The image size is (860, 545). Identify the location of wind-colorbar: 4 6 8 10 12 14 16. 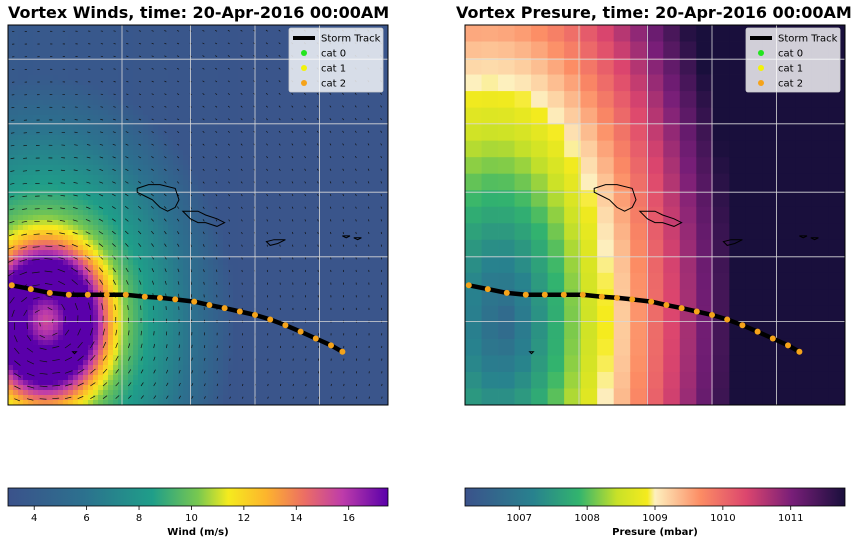
(198, 505).